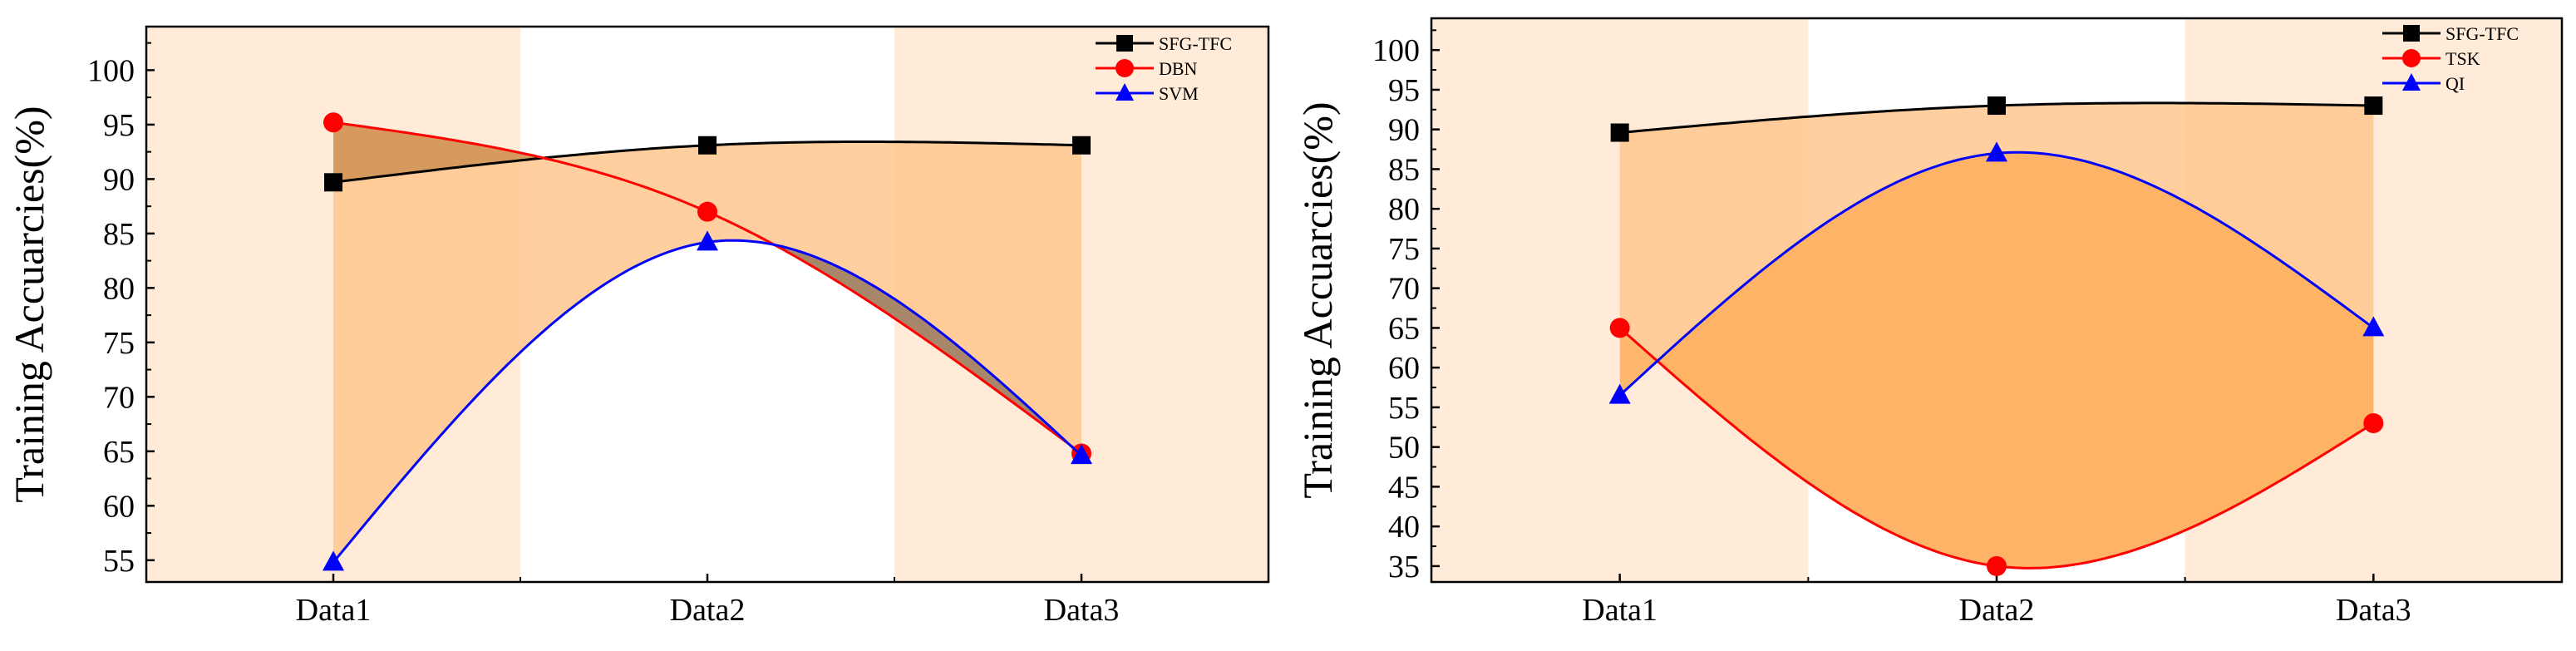 This screenshot has height=651, width=2576. Describe the element at coordinates (1404, 567) in the screenshot. I see `y-tick-label: 35` at that location.